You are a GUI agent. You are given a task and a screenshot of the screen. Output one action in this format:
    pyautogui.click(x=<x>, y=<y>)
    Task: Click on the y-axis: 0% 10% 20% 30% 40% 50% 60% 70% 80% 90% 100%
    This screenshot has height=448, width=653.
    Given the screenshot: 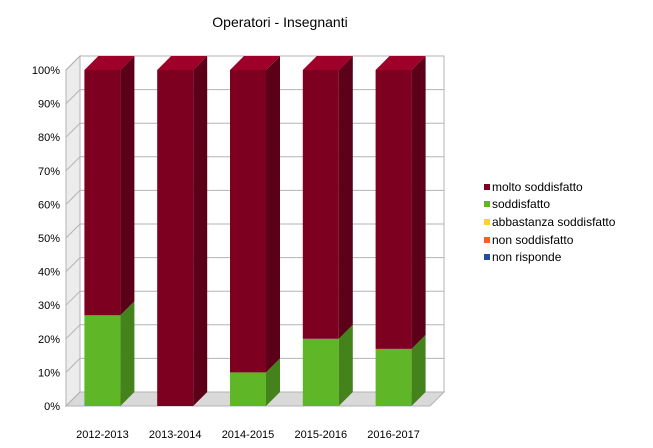 What is the action you would take?
    pyautogui.click(x=46, y=239)
    